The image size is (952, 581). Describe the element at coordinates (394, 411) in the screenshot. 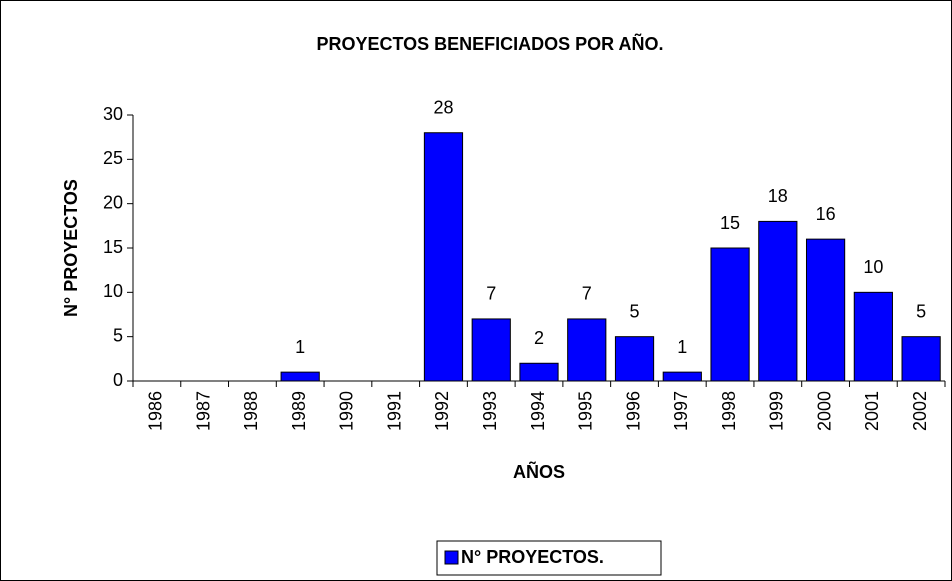

I see `x-tick-label: 1991` at that location.